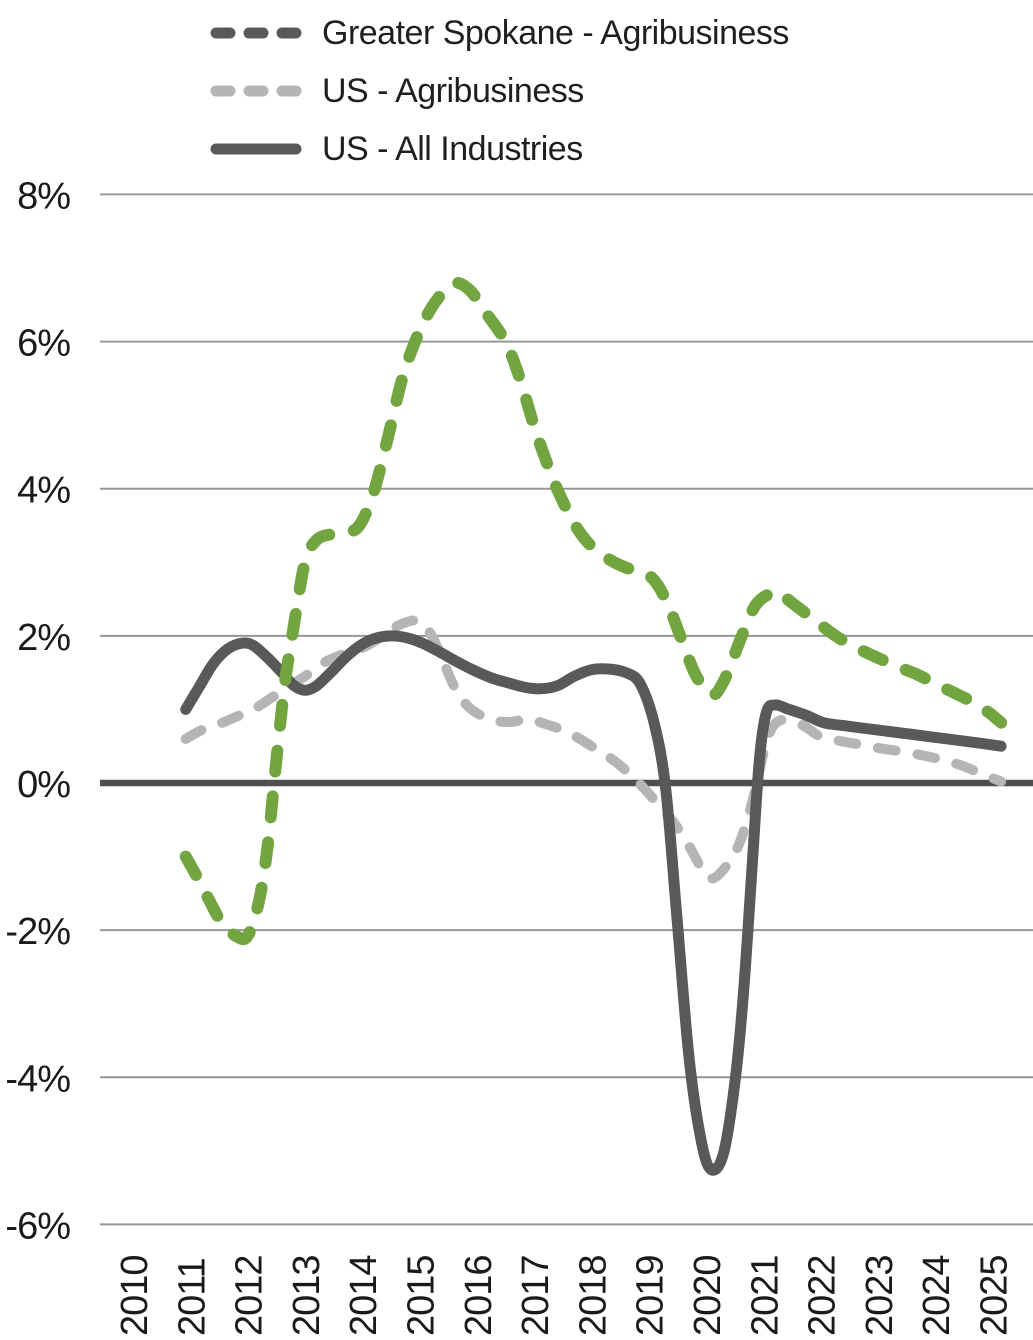  I want to click on legend-label: US - Agribusiness, so click(453, 90).